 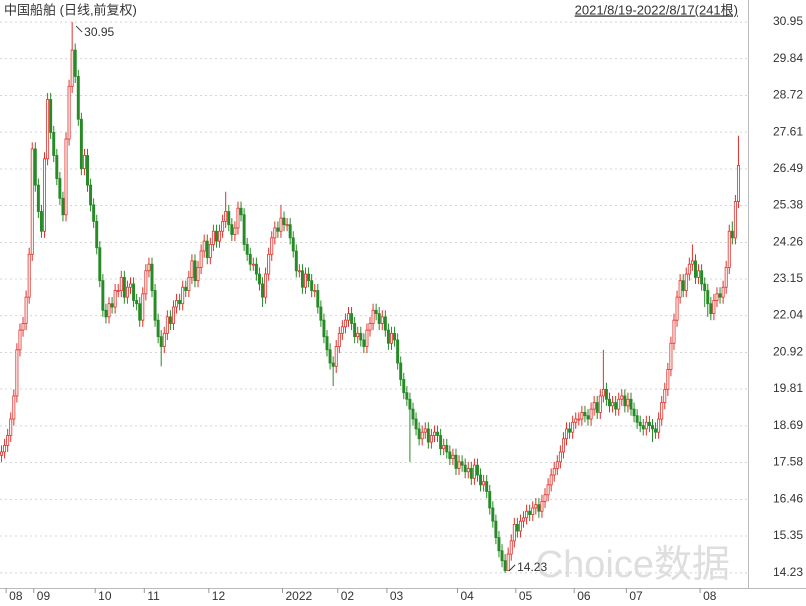 I want to click on y-tick-label: 16.46, so click(x=788, y=499).